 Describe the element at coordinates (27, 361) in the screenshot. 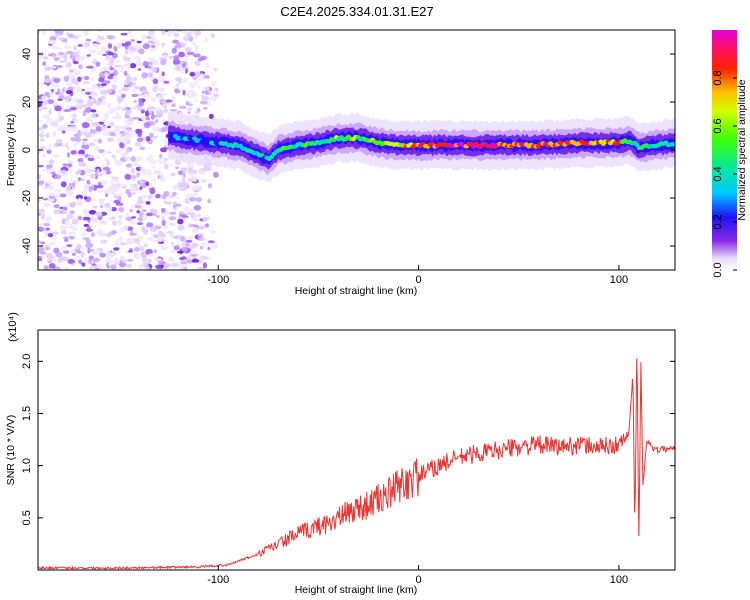

I see `y-tick-label: 2.0` at that location.